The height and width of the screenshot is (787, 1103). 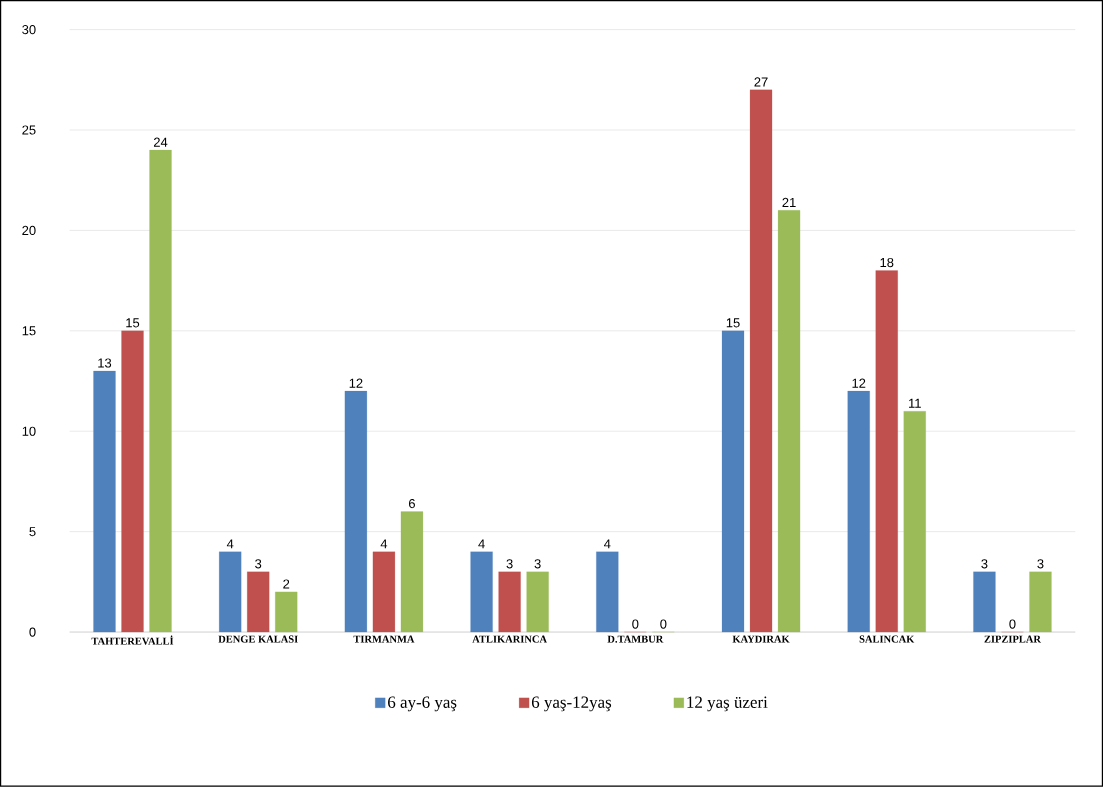 I want to click on data-label: 21, so click(x=789, y=202).